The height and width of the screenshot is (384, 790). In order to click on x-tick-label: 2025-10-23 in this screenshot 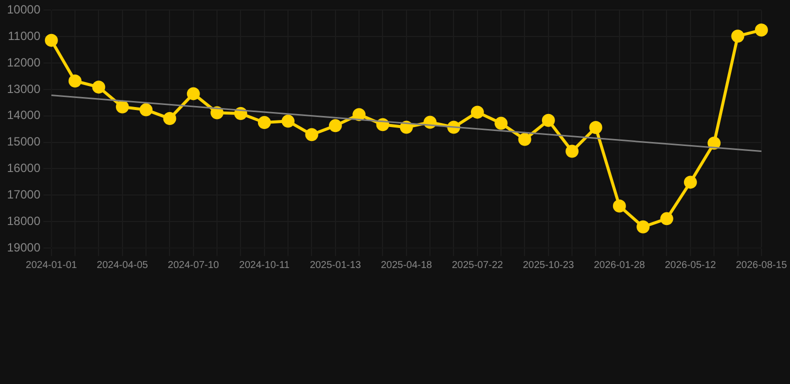, I will do `click(548, 265)`.